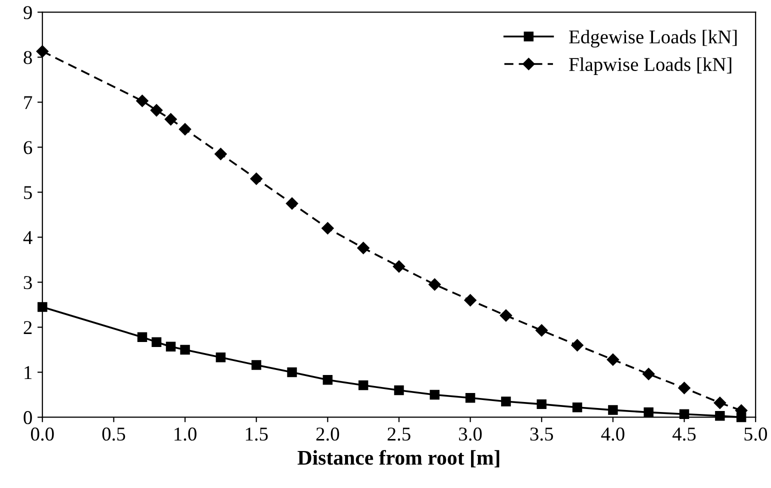 The height and width of the screenshot is (488, 771). What do you see at coordinates (399, 459) in the screenshot?
I see `x-axis-title: Distance from root [m]` at bounding box center [399, 459].